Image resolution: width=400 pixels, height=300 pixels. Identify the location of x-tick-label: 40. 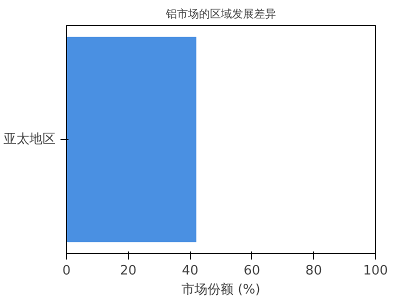
(190, 271).